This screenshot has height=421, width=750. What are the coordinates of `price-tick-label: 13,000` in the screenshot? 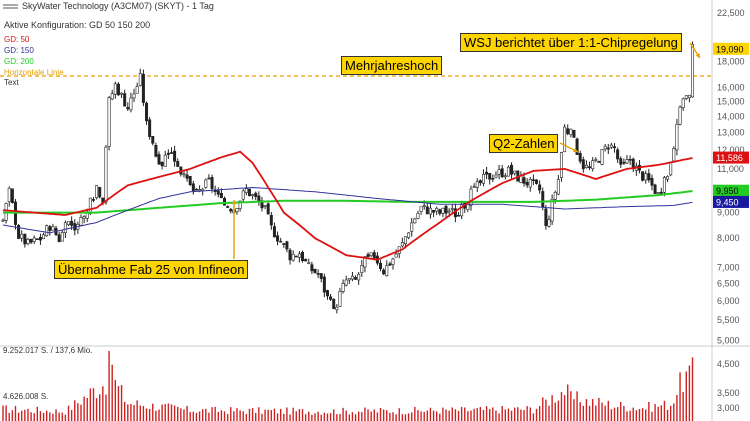 It's located at (731, 132).